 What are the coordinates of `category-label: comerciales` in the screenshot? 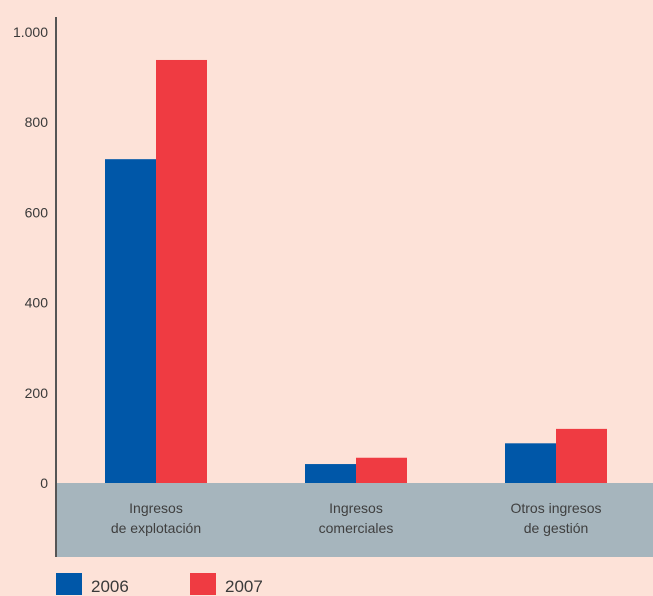 It's located at (356, 528).